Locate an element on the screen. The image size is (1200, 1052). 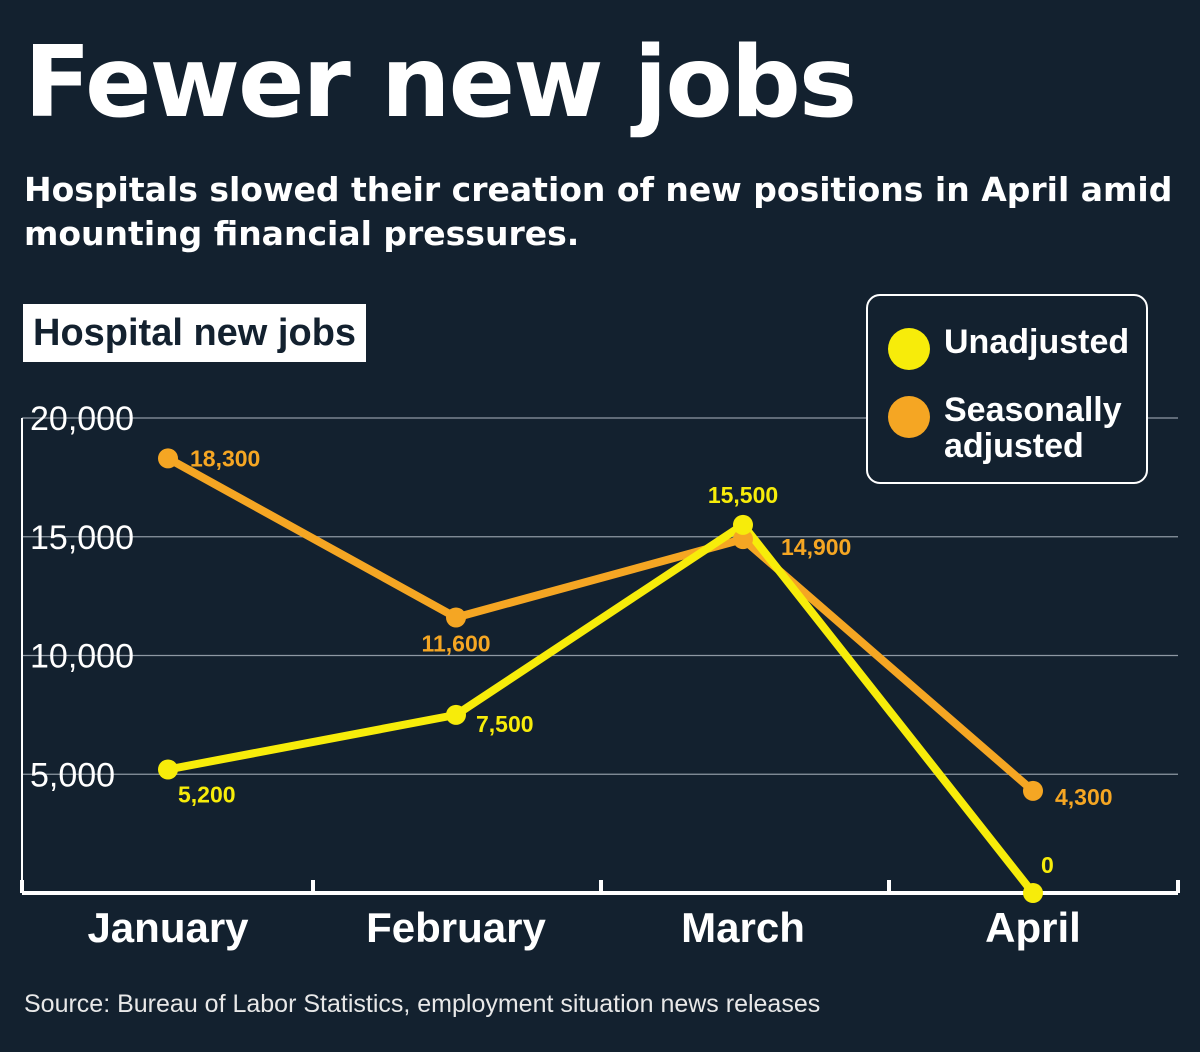
x-tick-label: February is located at coordinates (456, 927).